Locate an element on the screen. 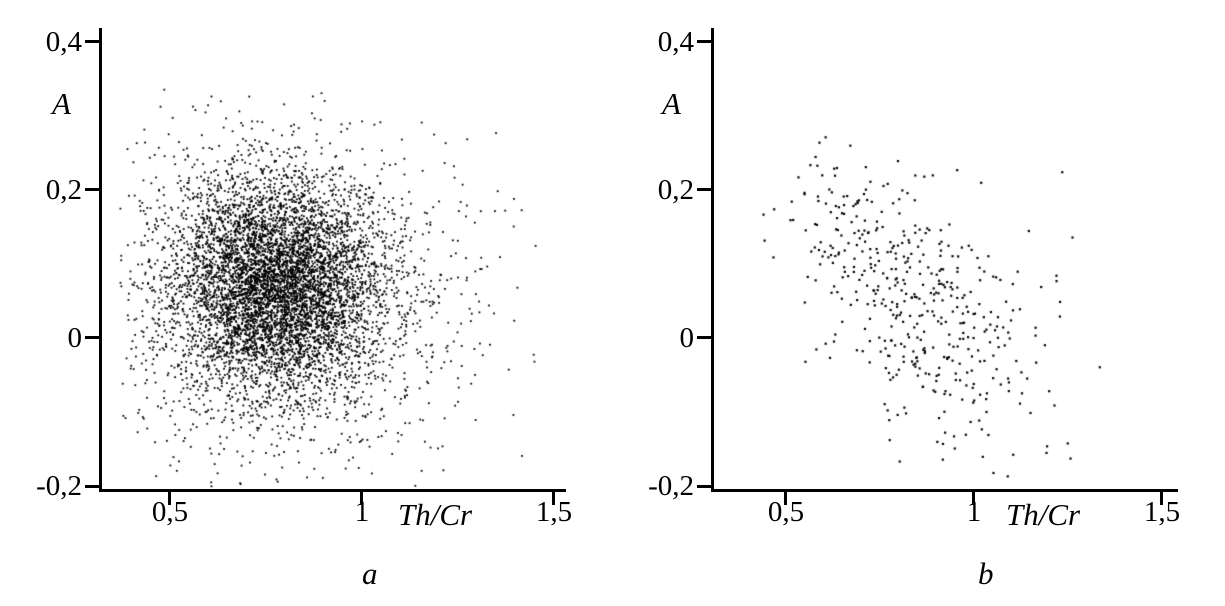  x-axis-a is located at coordinates (332, 490).